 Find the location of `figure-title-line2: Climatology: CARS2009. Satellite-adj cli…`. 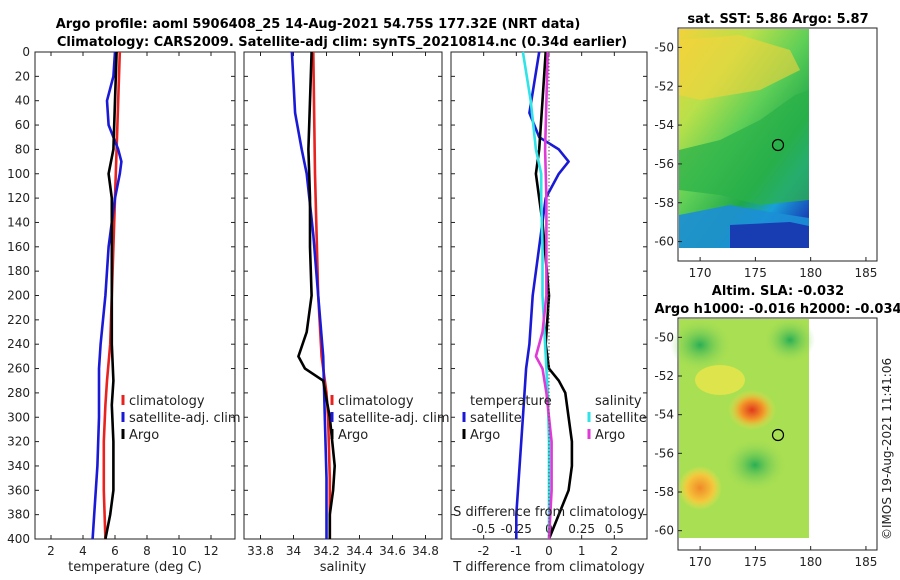

figure-title-line2: Climatology: CARS2009. Satellite-adj cli… is located at coordinates (342, 42).